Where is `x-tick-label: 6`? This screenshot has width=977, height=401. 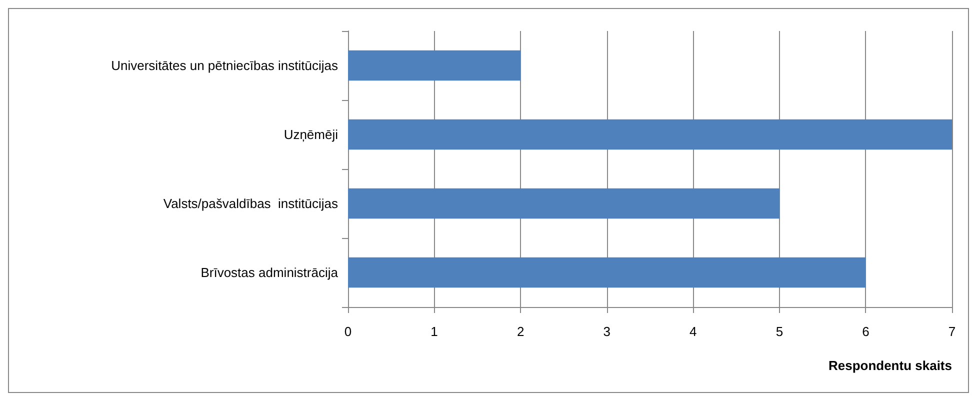
x-tick-label: 6 is located at coordinates (866, 331).